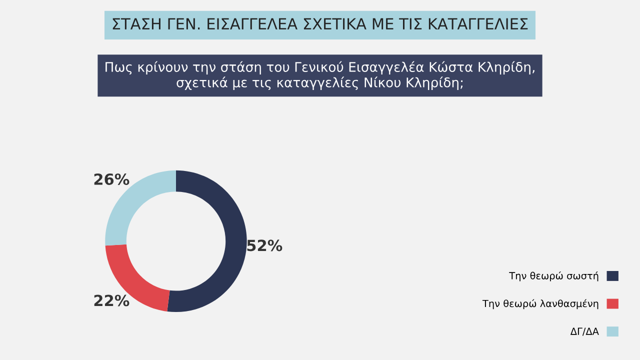  What do you see at coordinates (112, 300) in the screenshot?
I see `data-label: 22%` at bounding box center [112, 300].